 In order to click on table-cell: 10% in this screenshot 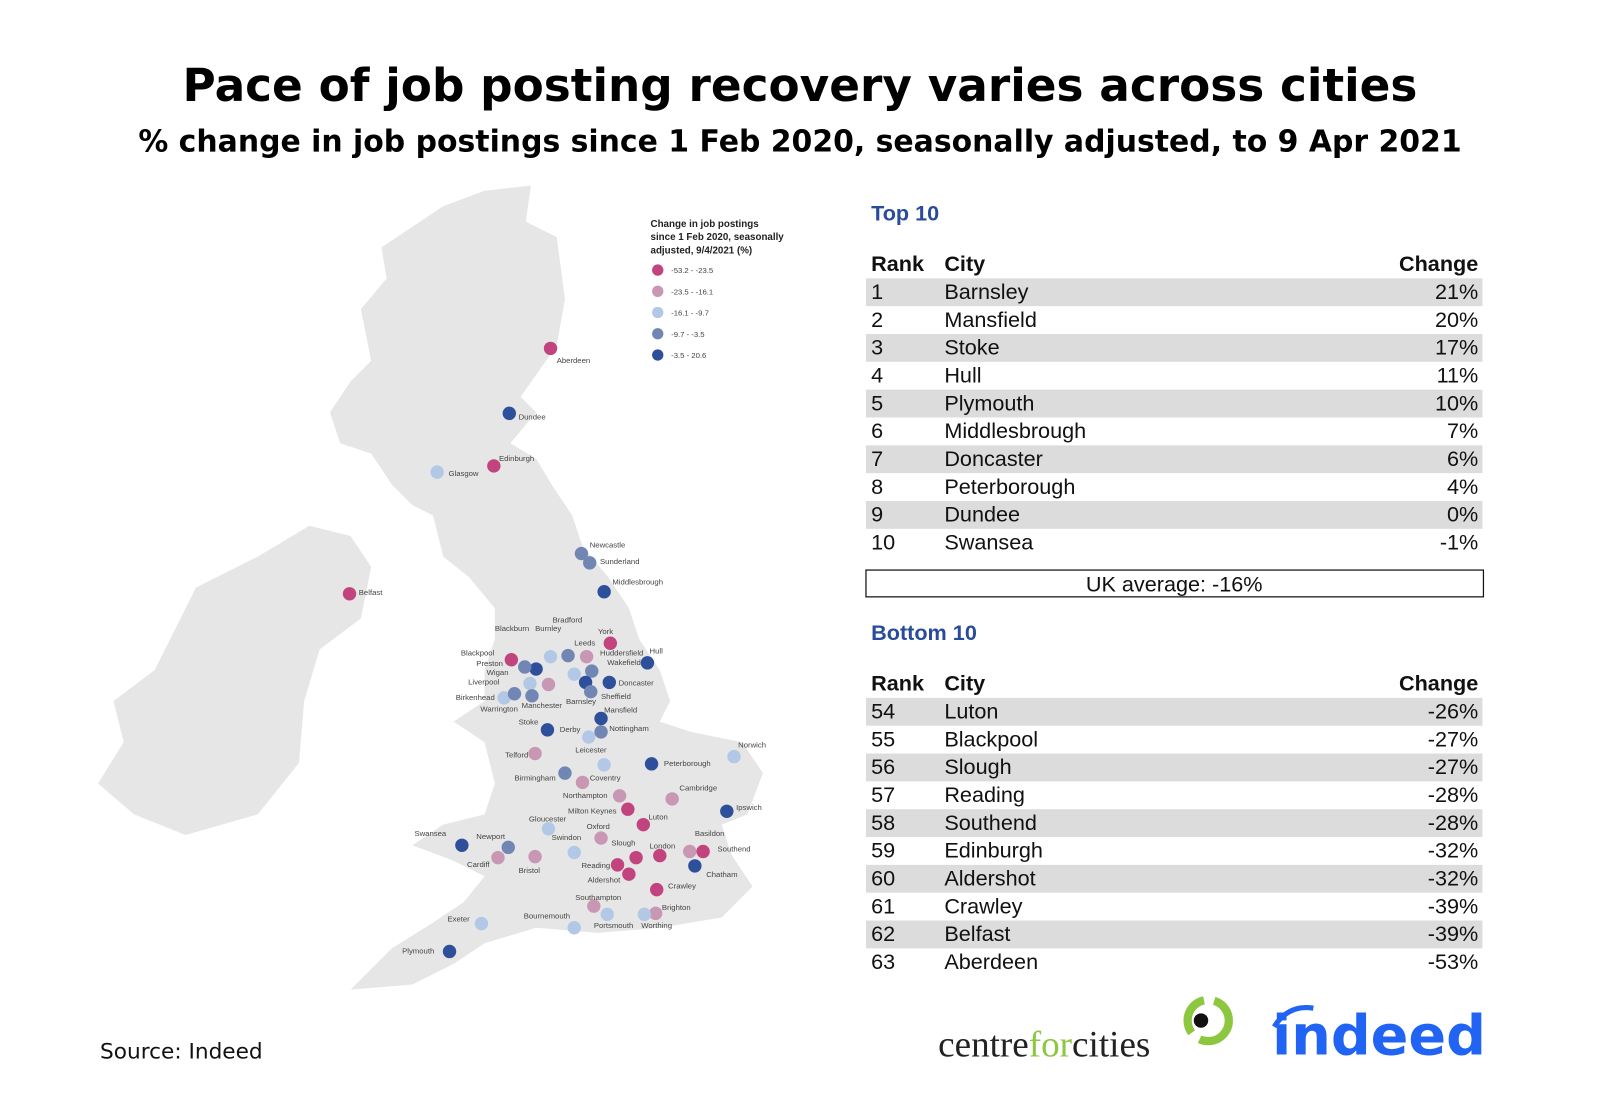, I will do `click(1456, 402)`.